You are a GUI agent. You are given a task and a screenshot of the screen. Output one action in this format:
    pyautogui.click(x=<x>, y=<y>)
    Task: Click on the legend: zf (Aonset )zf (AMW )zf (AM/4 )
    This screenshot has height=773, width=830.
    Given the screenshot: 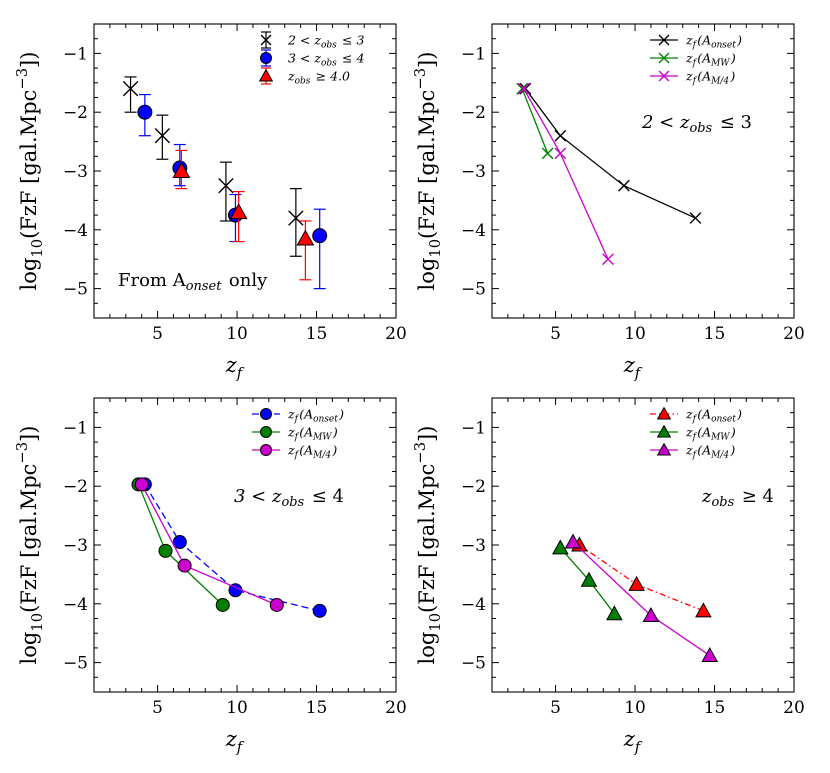 What is the action you would take?
    pyautogui.click(x=696, y=60)
    